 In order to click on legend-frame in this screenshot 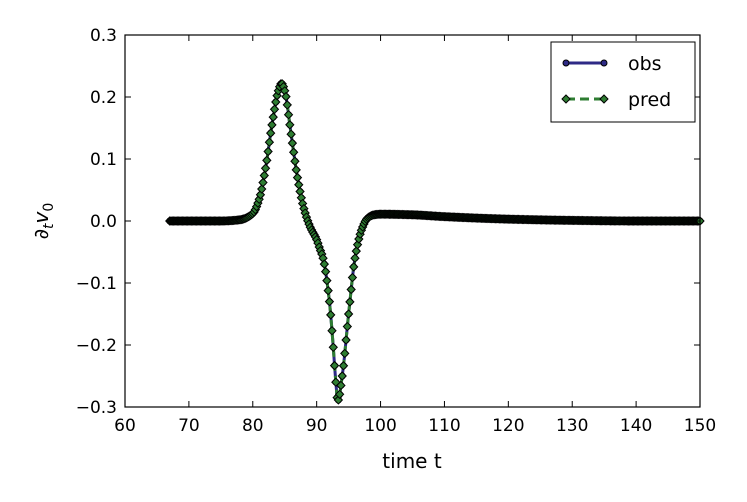, I will do `click(623, 82)`.